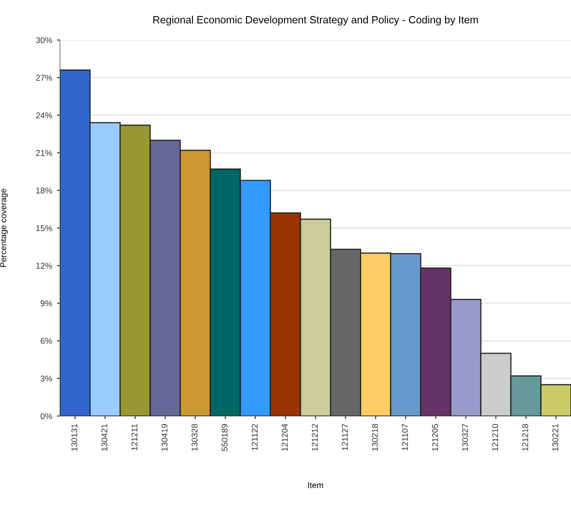 Image resolution: width=571 pixels, height=511 pixels. What do you see at coordinates (44, 40) in the screenshot?
I see `y-tick-label: 30%` at bounding box center [44, 40].